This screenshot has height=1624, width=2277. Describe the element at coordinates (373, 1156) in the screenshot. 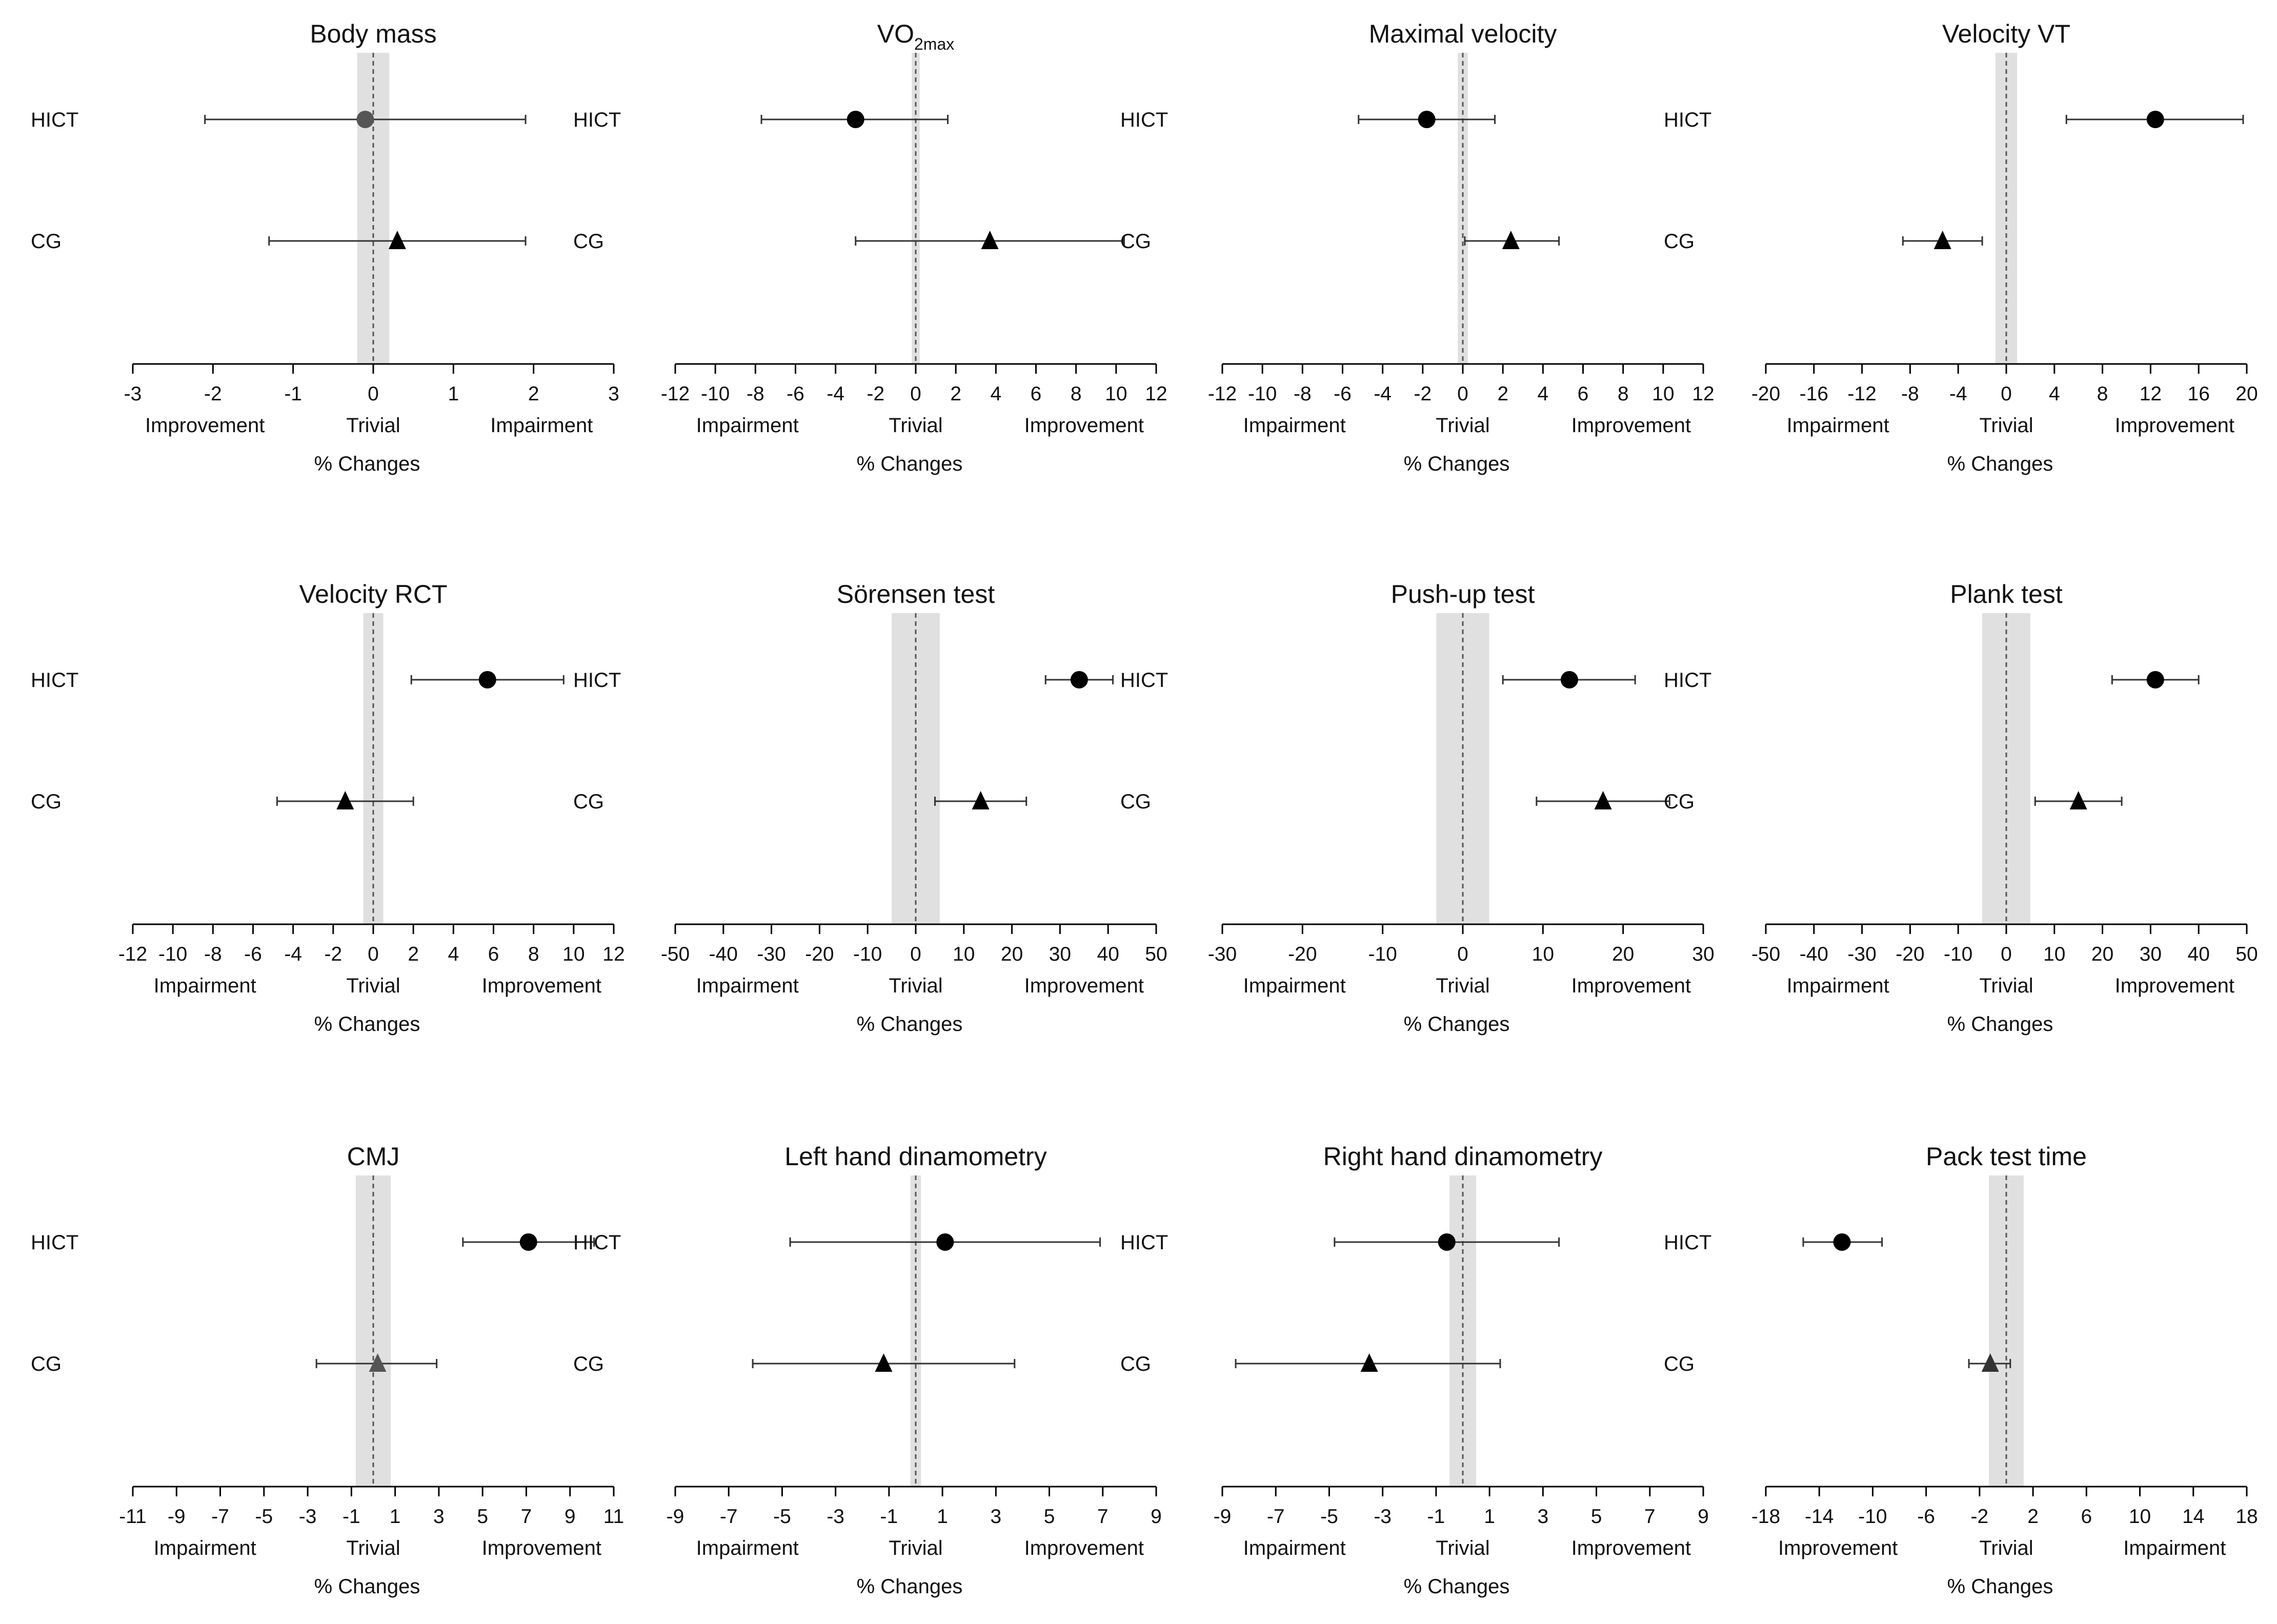

I see `chart-title-main: CMJ` at that location.